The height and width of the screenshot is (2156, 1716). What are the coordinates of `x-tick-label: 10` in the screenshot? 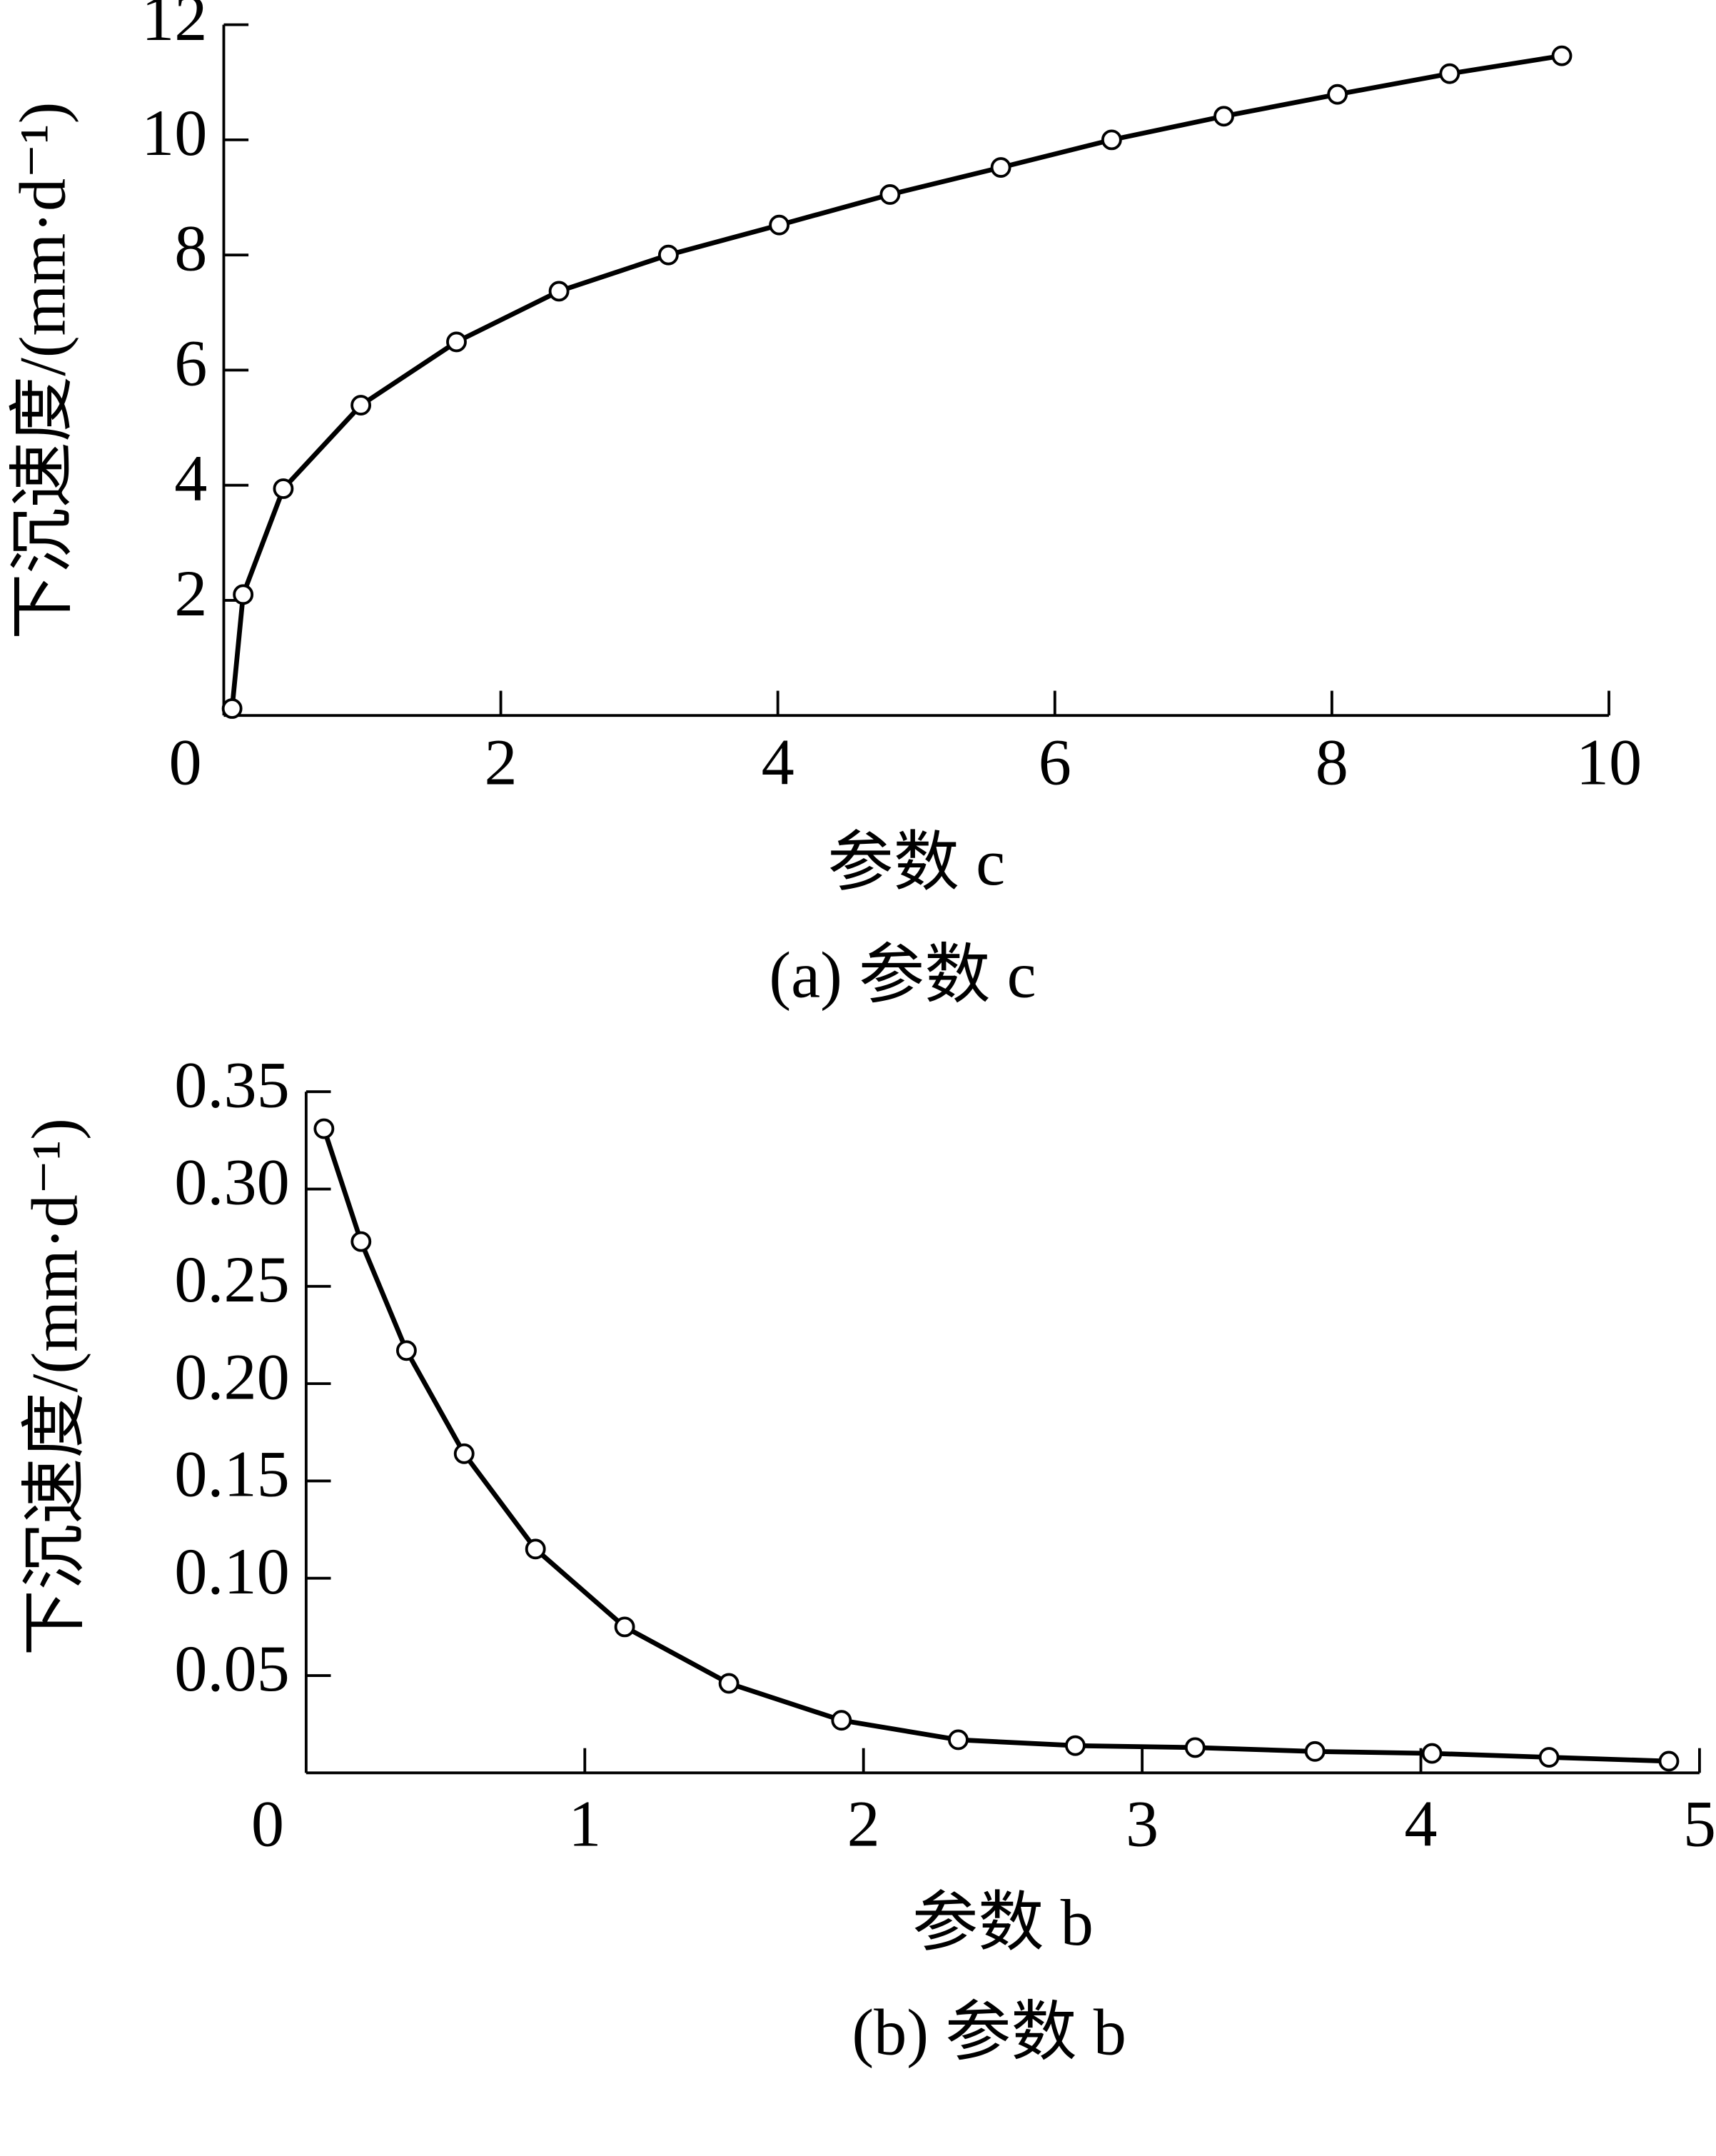 It's located at (1609, 762).